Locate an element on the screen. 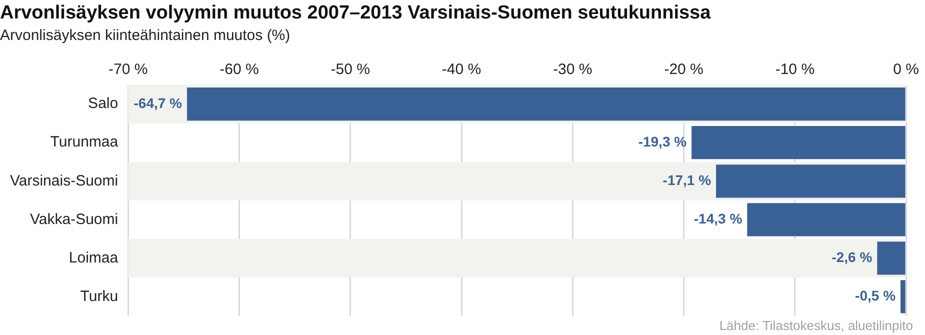 The width and height of the screenshot is (925, 335). y-tick-label: Varsinais-Suomi is located at coordinates (64, 181).